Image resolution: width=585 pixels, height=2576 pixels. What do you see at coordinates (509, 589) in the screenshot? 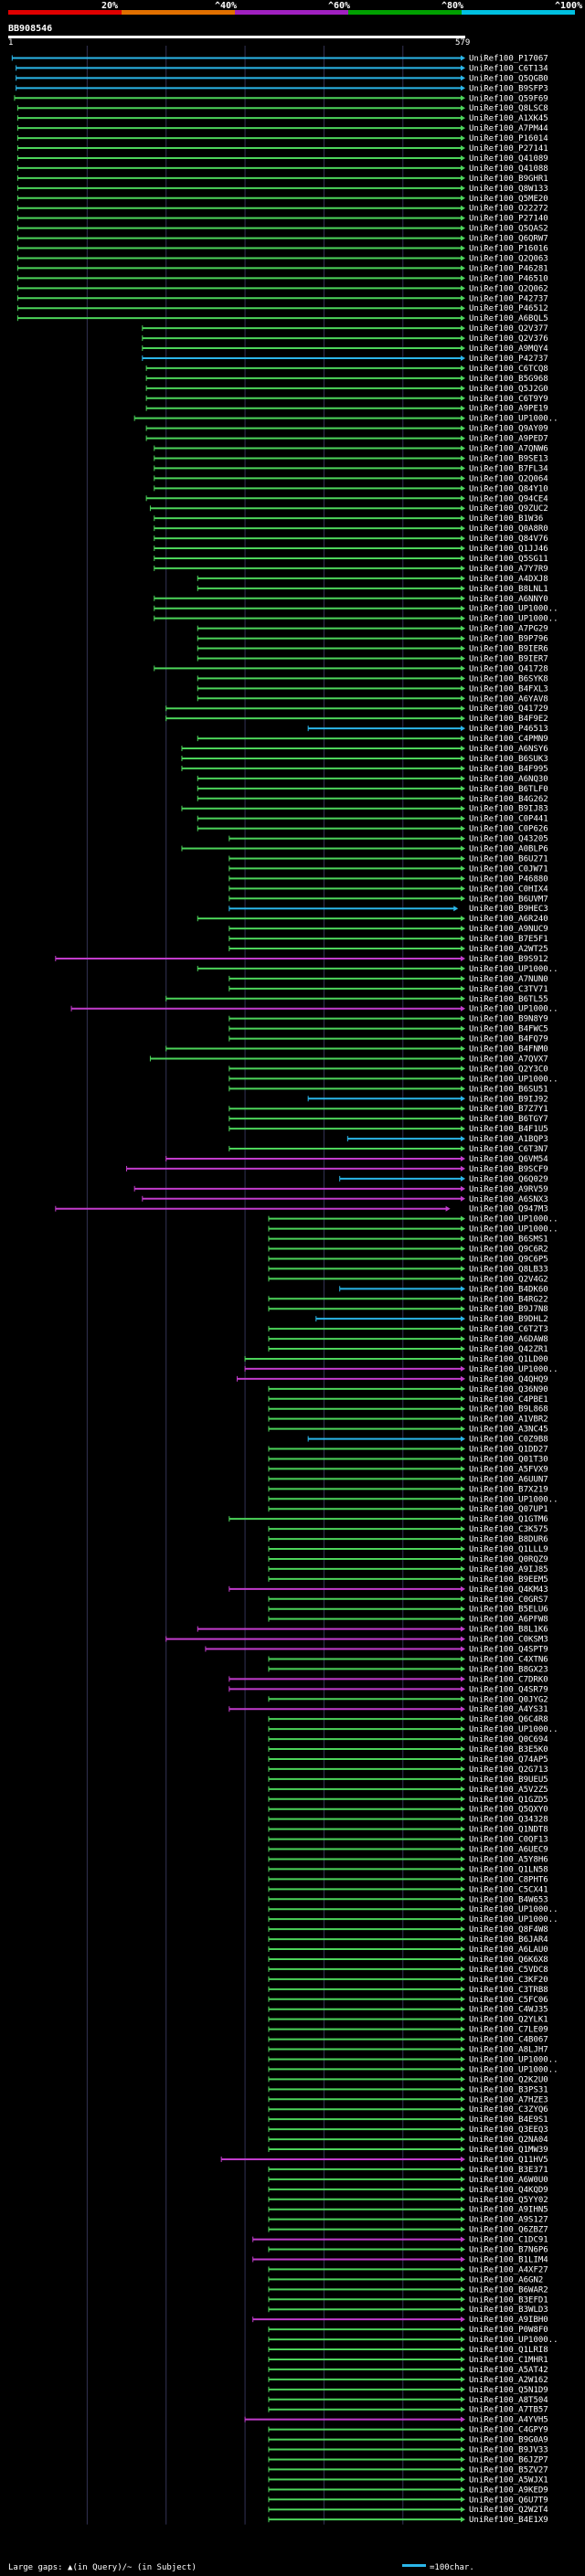
I see `hit-label: UniRef100_B8LNL1` at bounding box center [509, 589].